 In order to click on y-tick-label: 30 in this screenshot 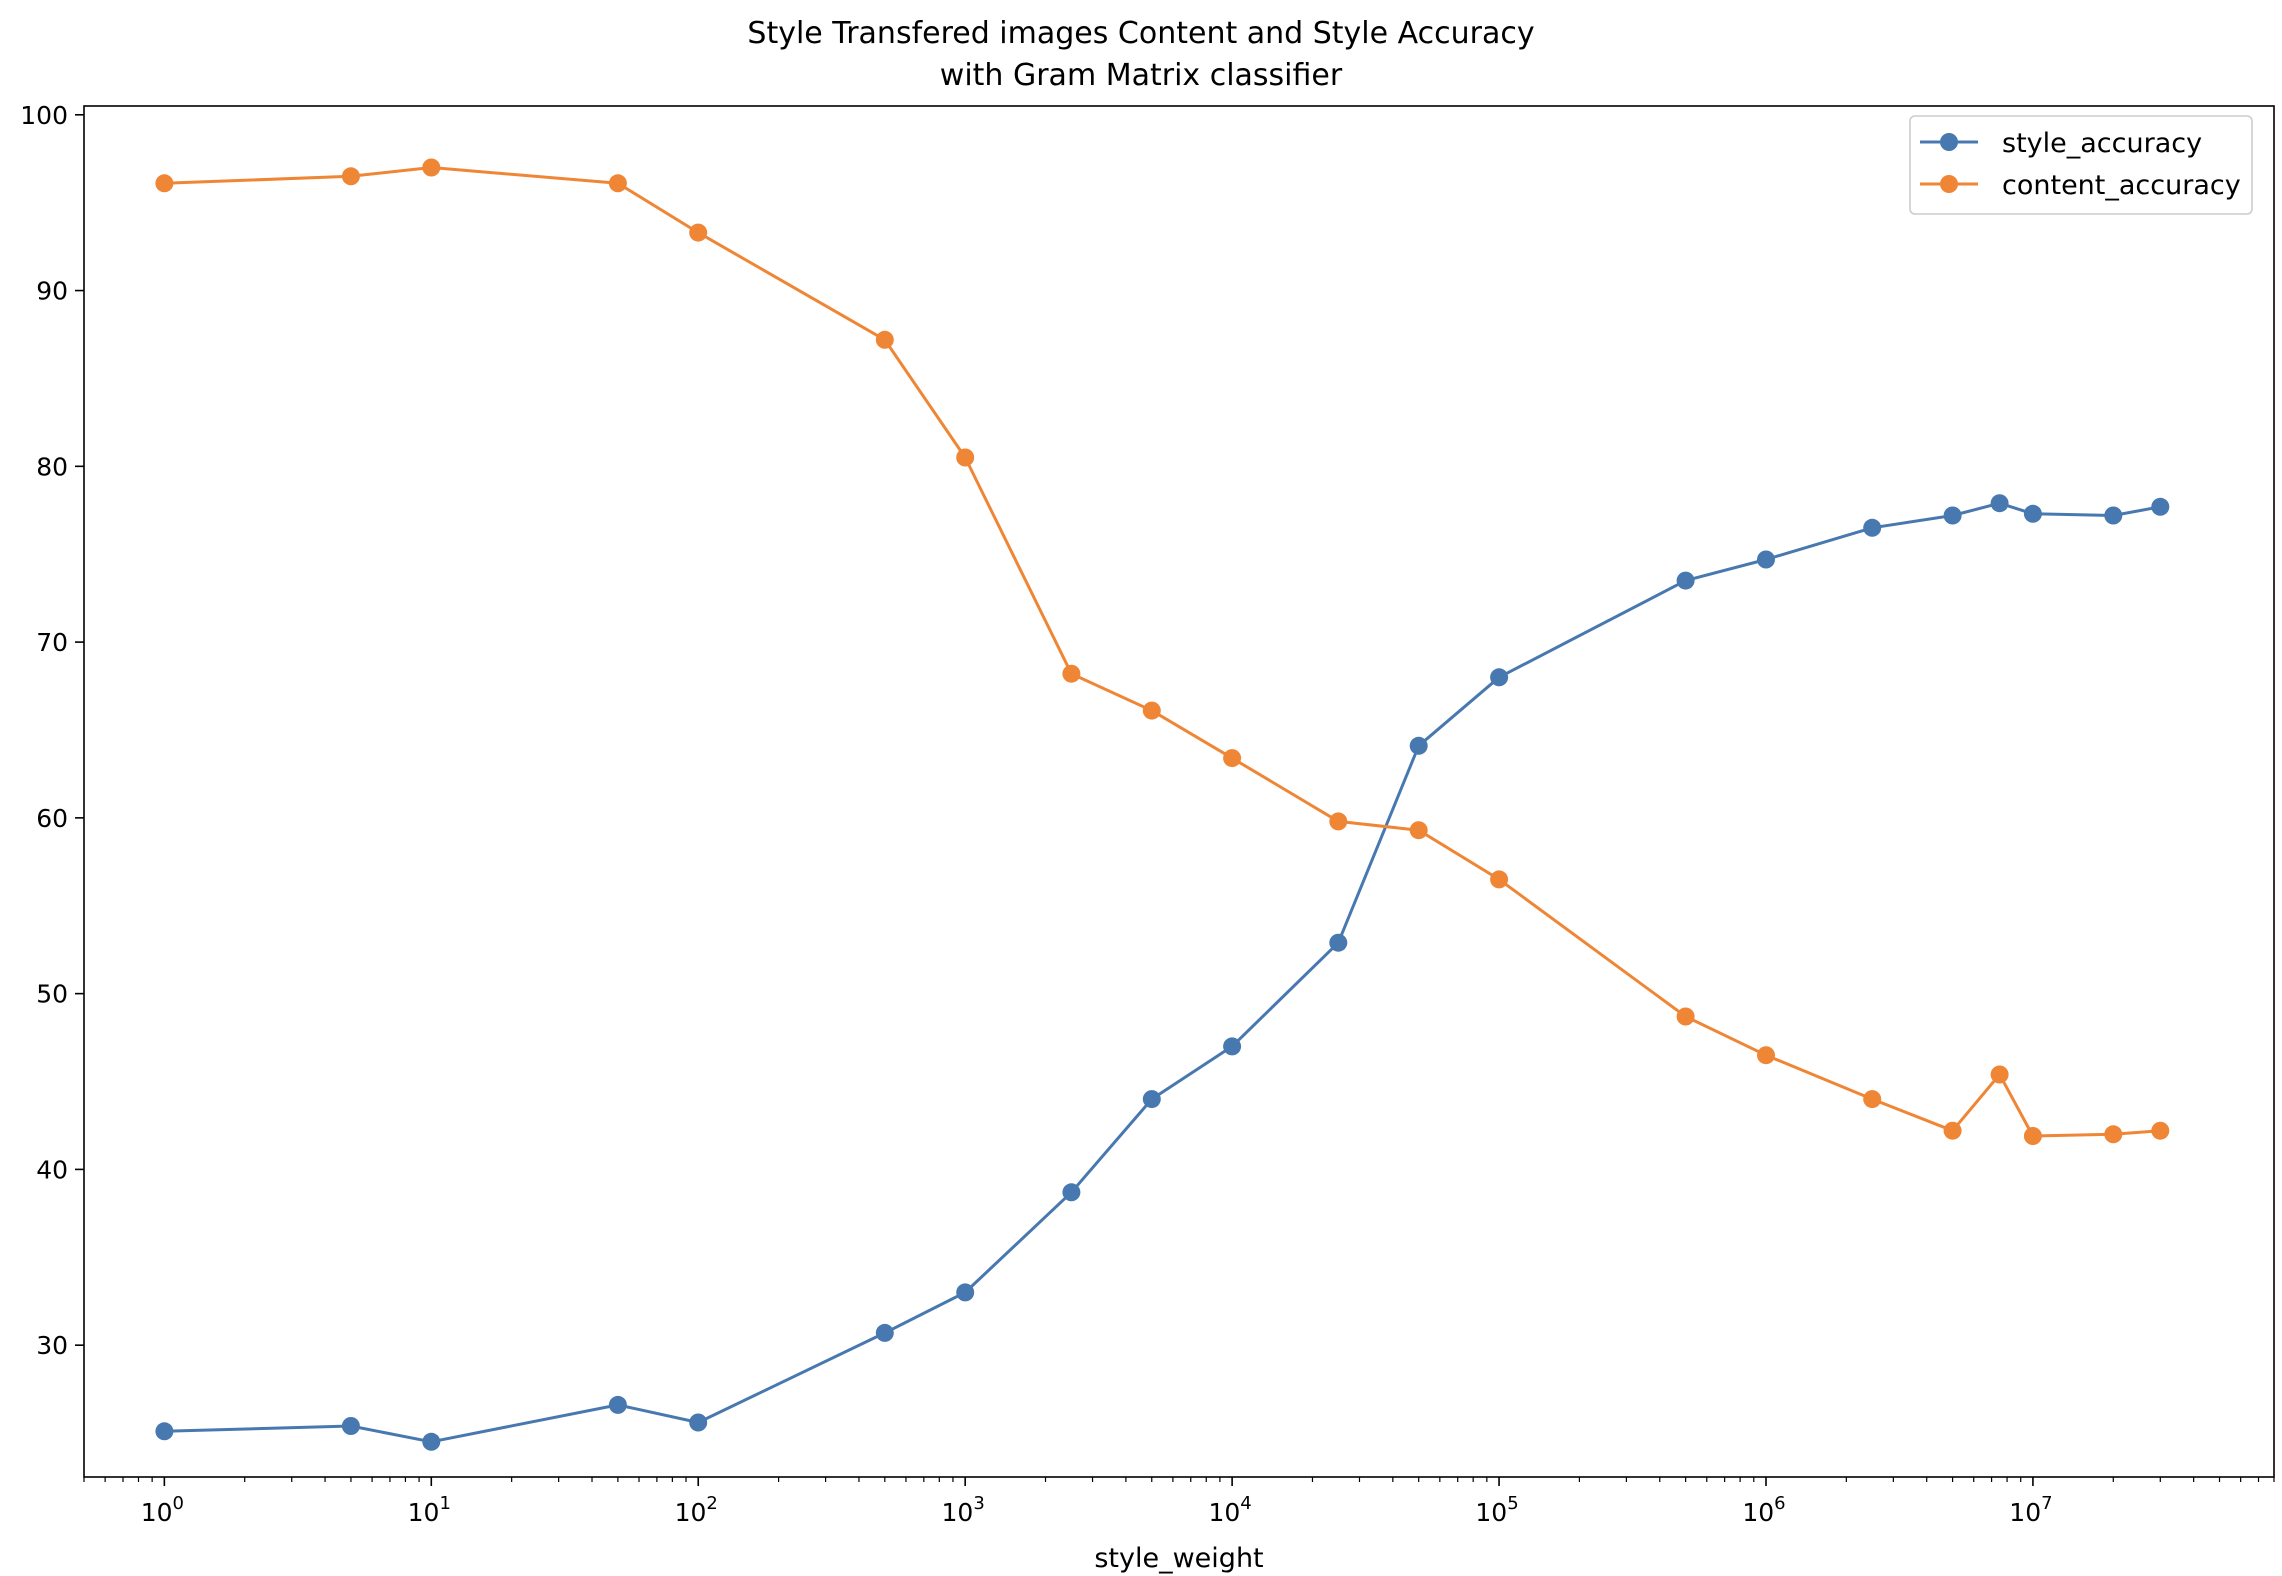, I will do `click(52, 1345)`.